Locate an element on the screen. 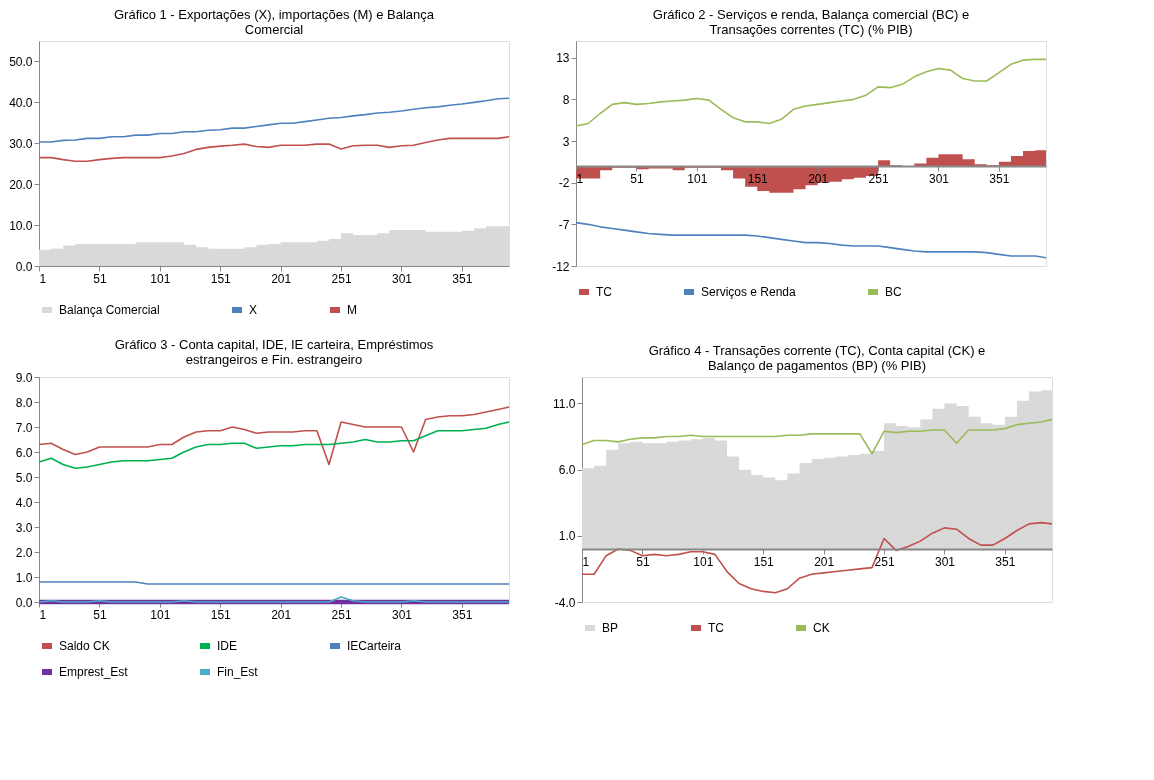  legend-label: Fin_Est is located at coordinates (238, 672).